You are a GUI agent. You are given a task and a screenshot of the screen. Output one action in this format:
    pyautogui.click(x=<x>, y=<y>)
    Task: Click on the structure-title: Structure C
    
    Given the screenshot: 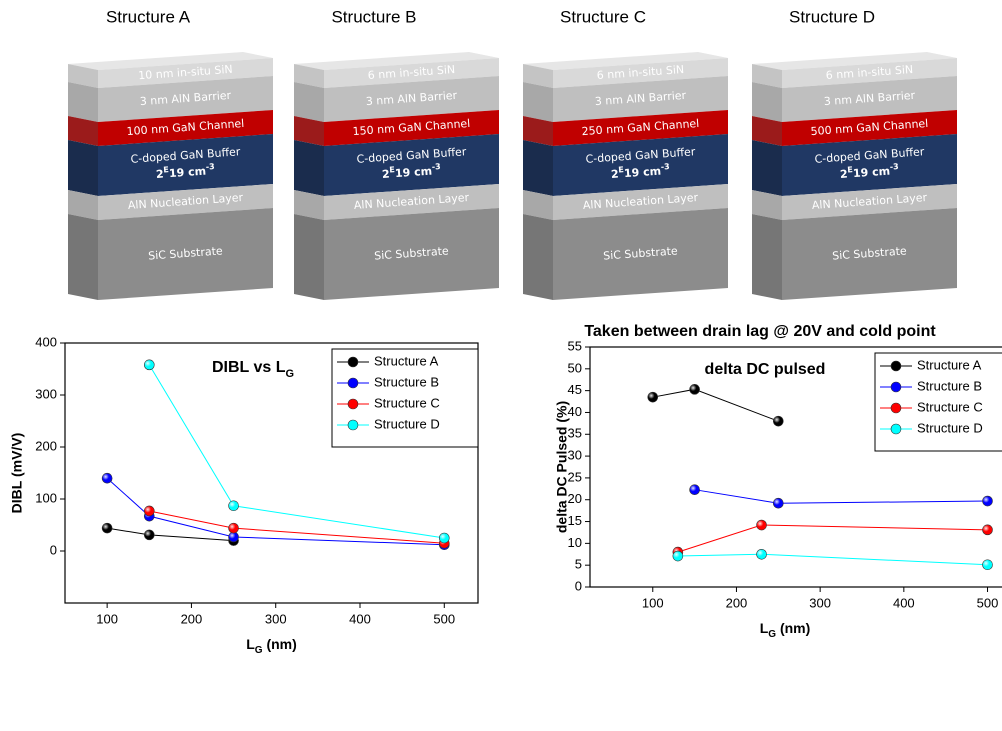 What is the action you would take?
    pyautogui.click(x=603, y=16)
    